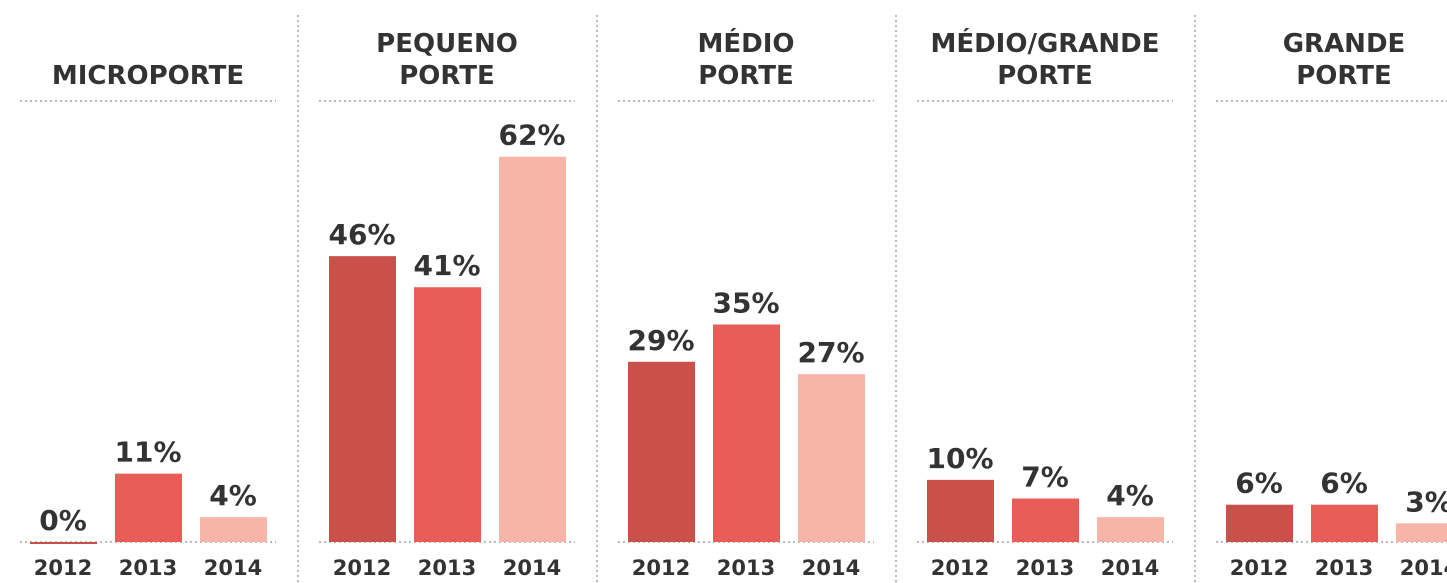 This screenshot has width=1447, height=583. Describe the element at coordinates (830, 352) in the screenshot. I see `value-label: 27%` at that location.